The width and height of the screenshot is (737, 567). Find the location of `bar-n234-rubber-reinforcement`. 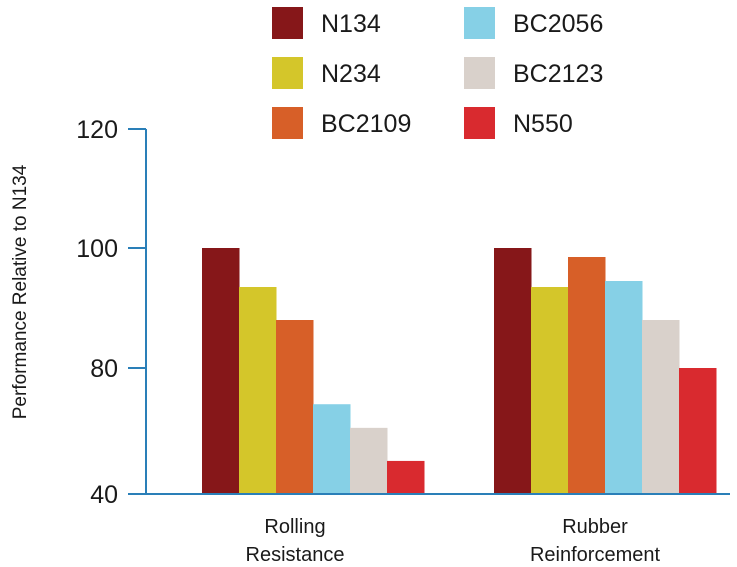

bar-n234-rubber-reinforcement is located at coordinates (550, 390).